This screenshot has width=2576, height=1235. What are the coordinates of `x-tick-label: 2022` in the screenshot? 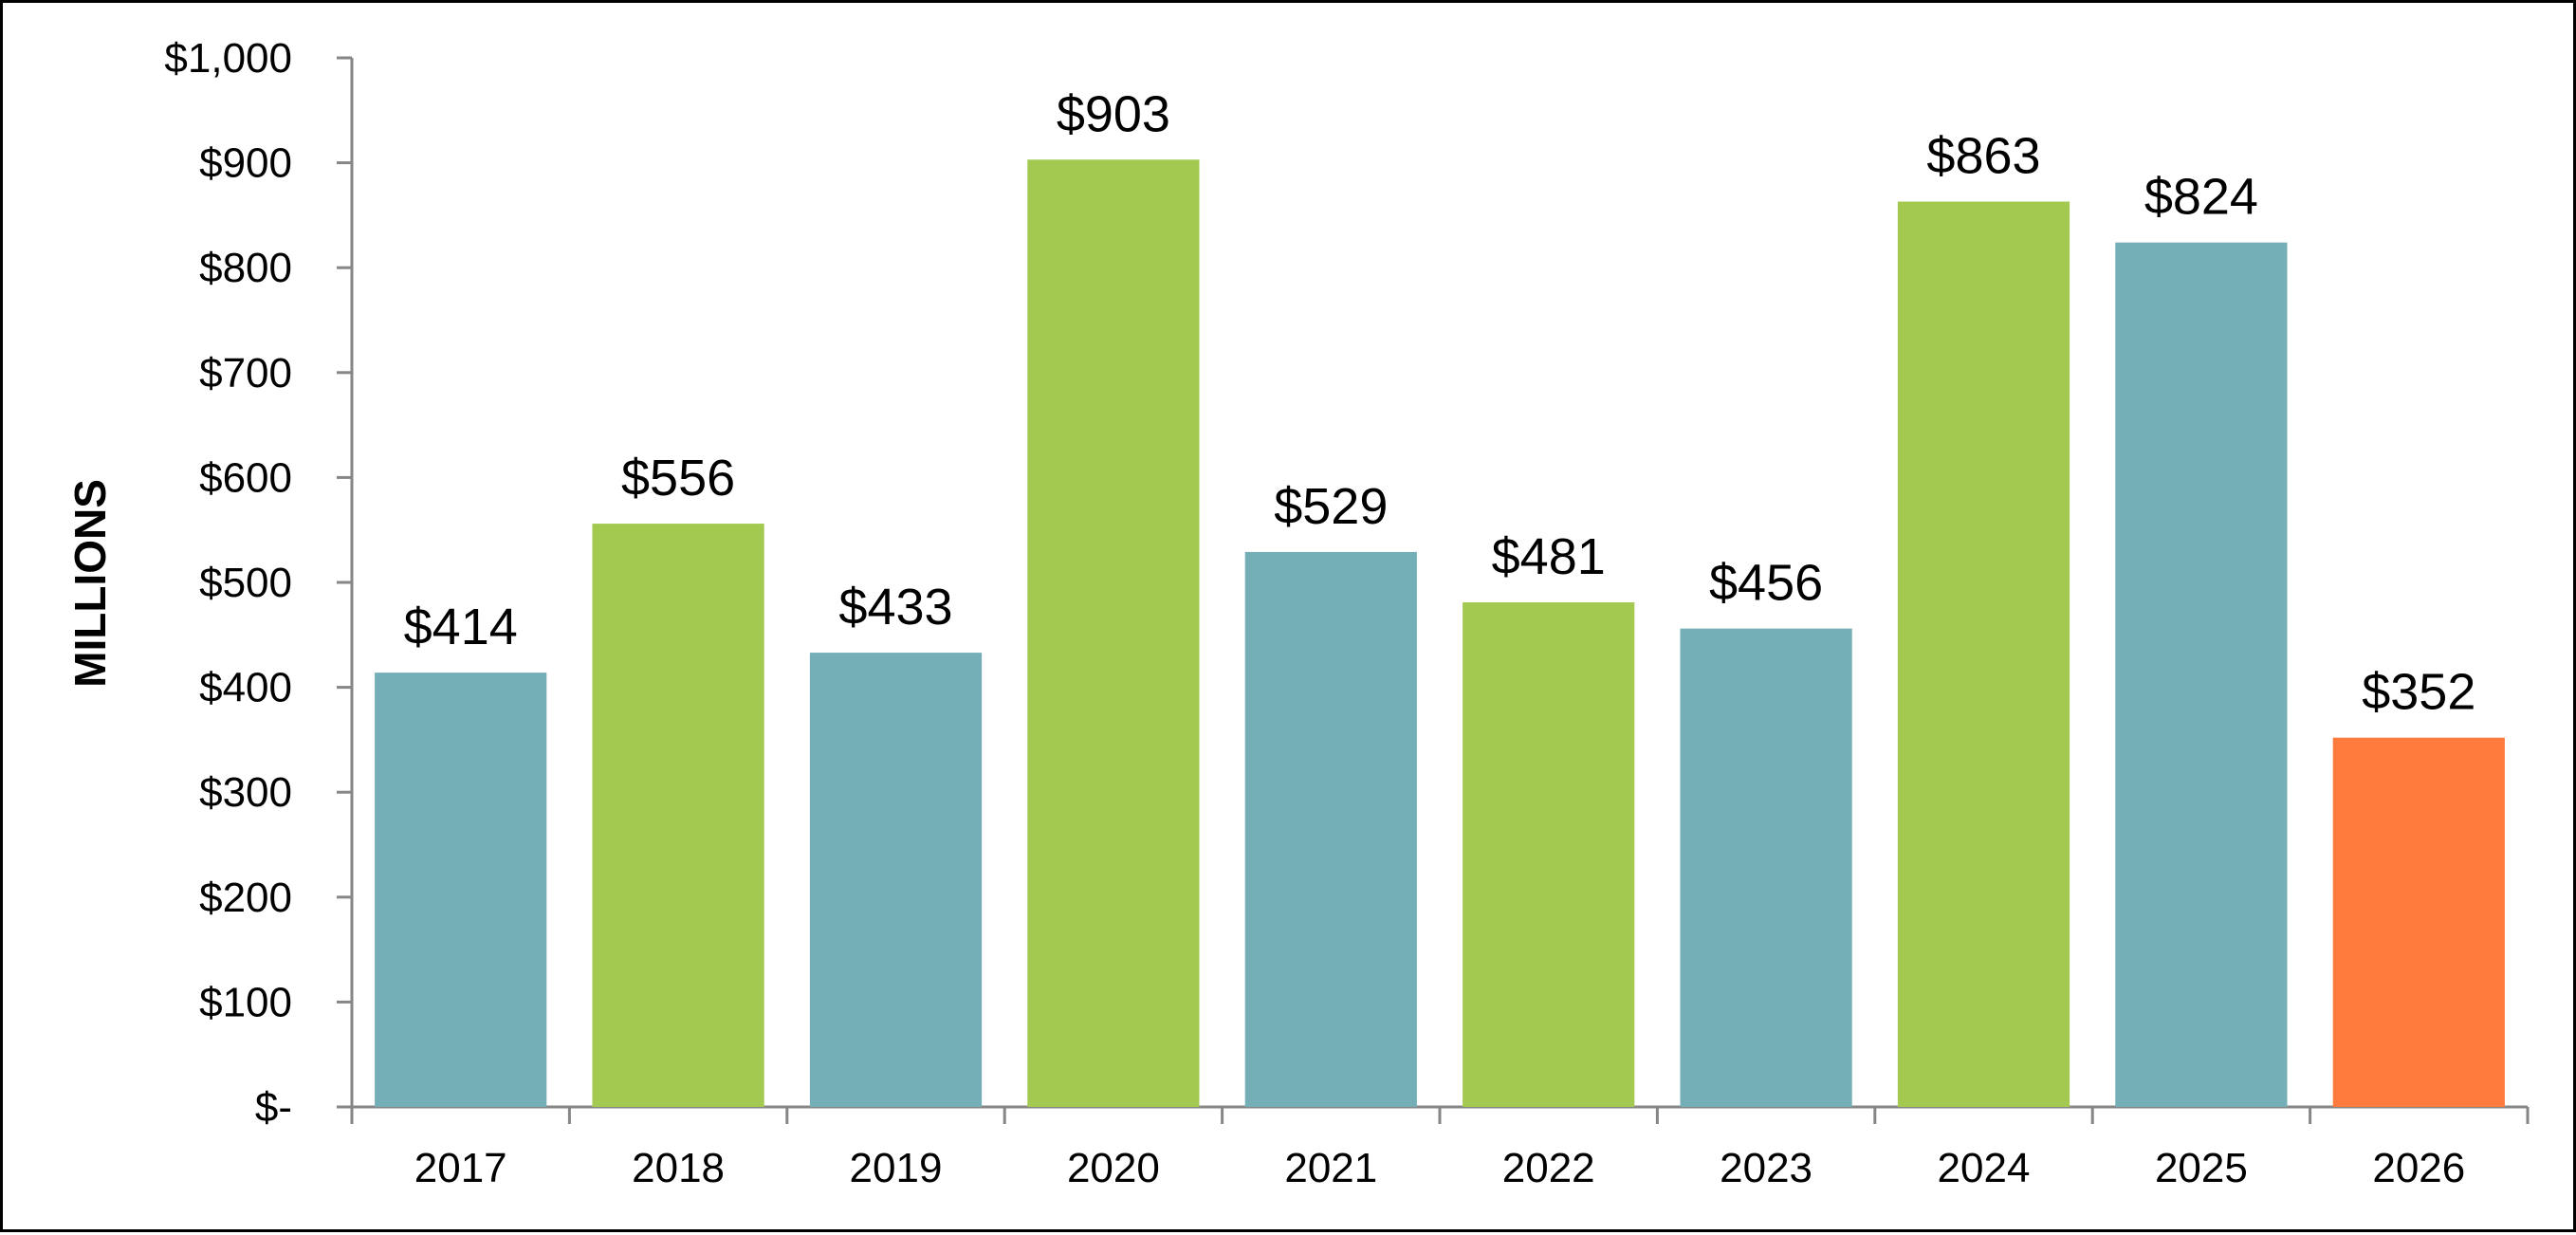 It's located at (1548, 1168).